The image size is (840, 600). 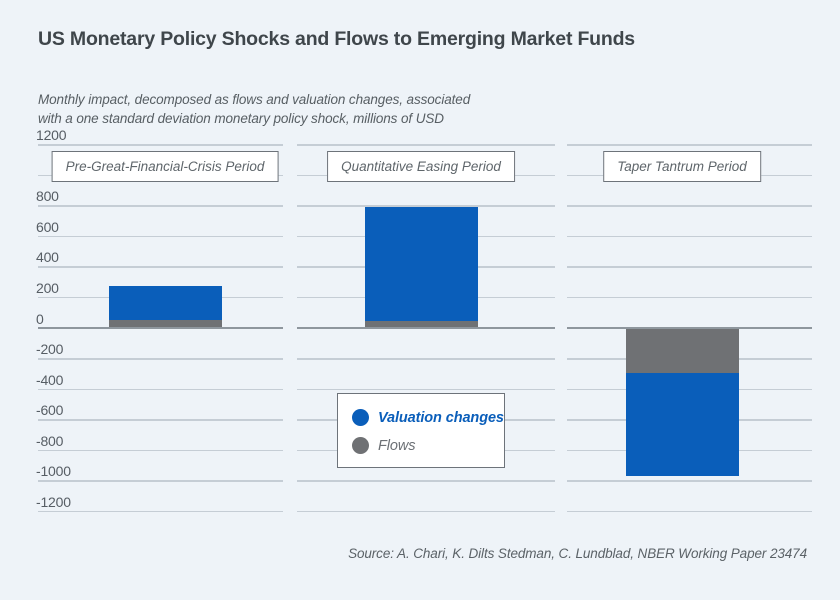 What do you see at coordinates (360, 417) in the screenshot?
I see `valuation-changes-swatch-icon` at bounding box center [360, 417].